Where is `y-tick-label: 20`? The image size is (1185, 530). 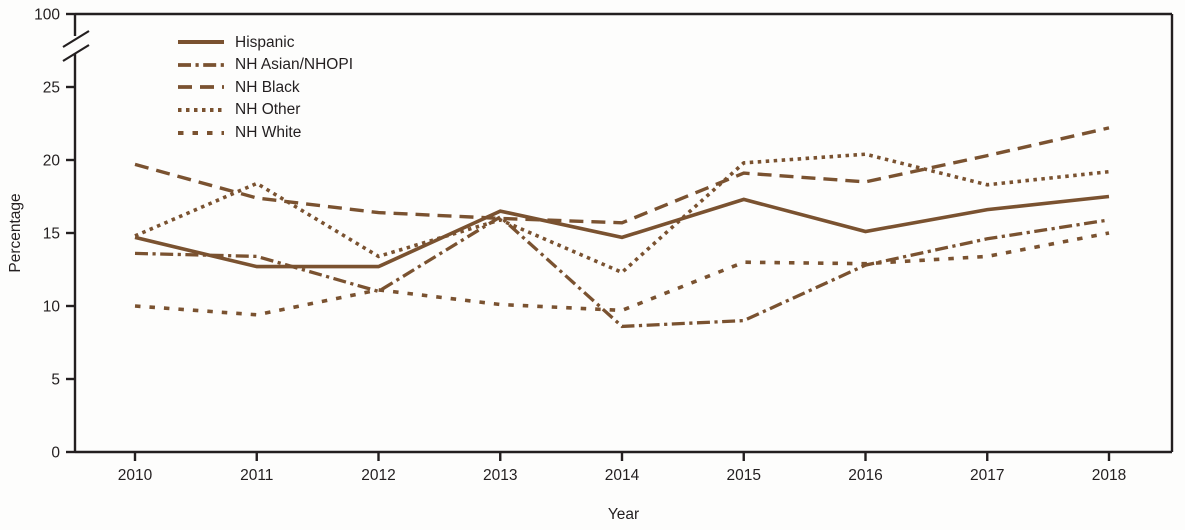 y-tick-label: 20 is located at coordinates (52, 161).